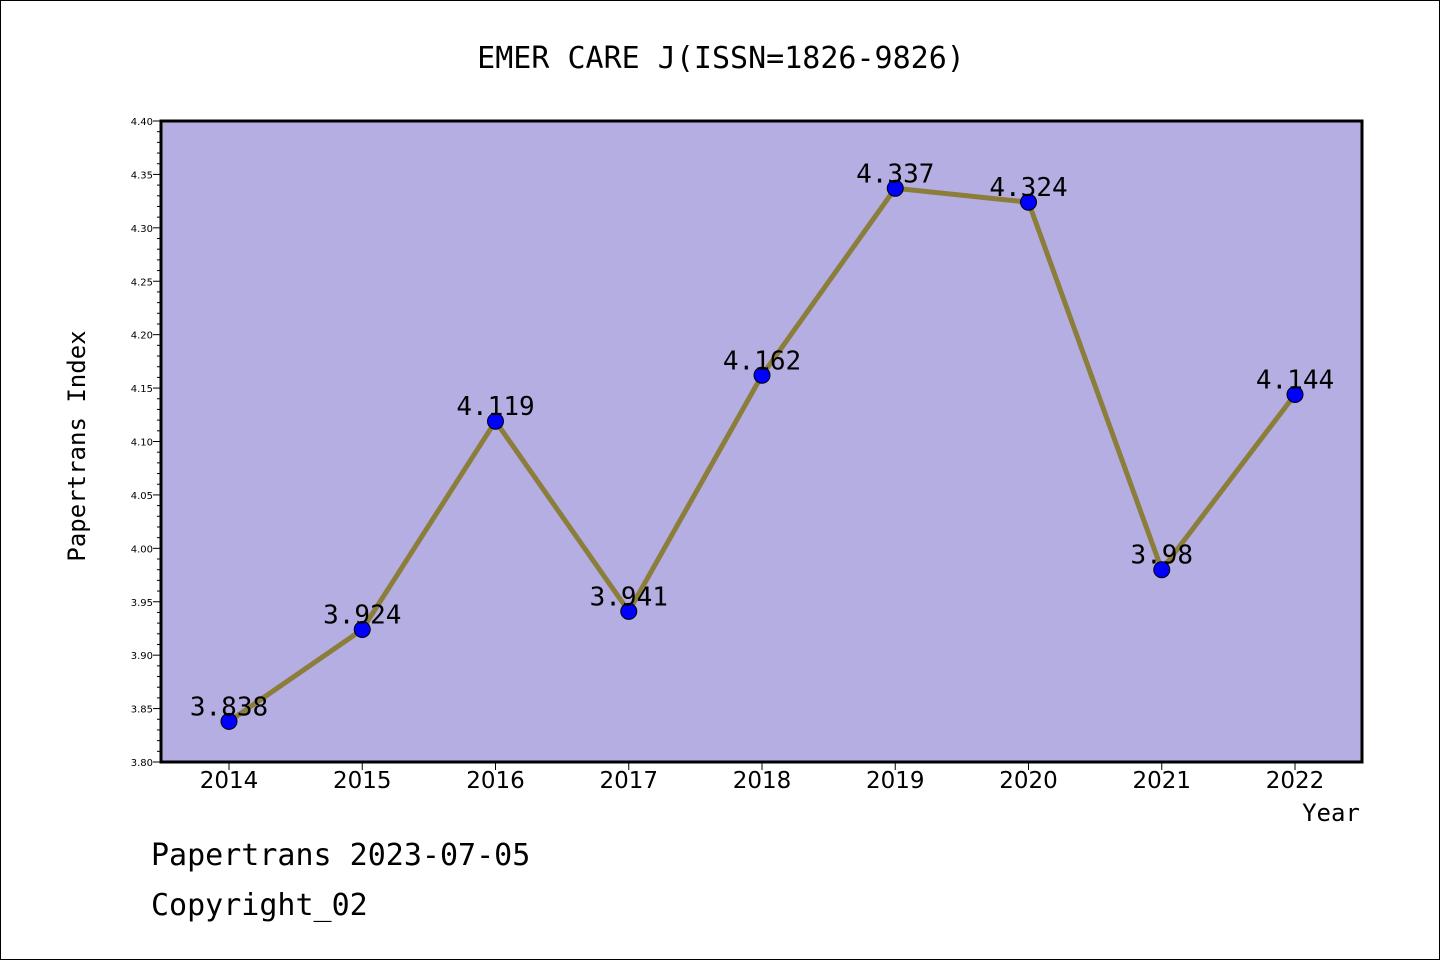  What do you see at coordinates (762, 375) in the screenshot?
I see `data-point-2018` at bounding box center [762, 375].